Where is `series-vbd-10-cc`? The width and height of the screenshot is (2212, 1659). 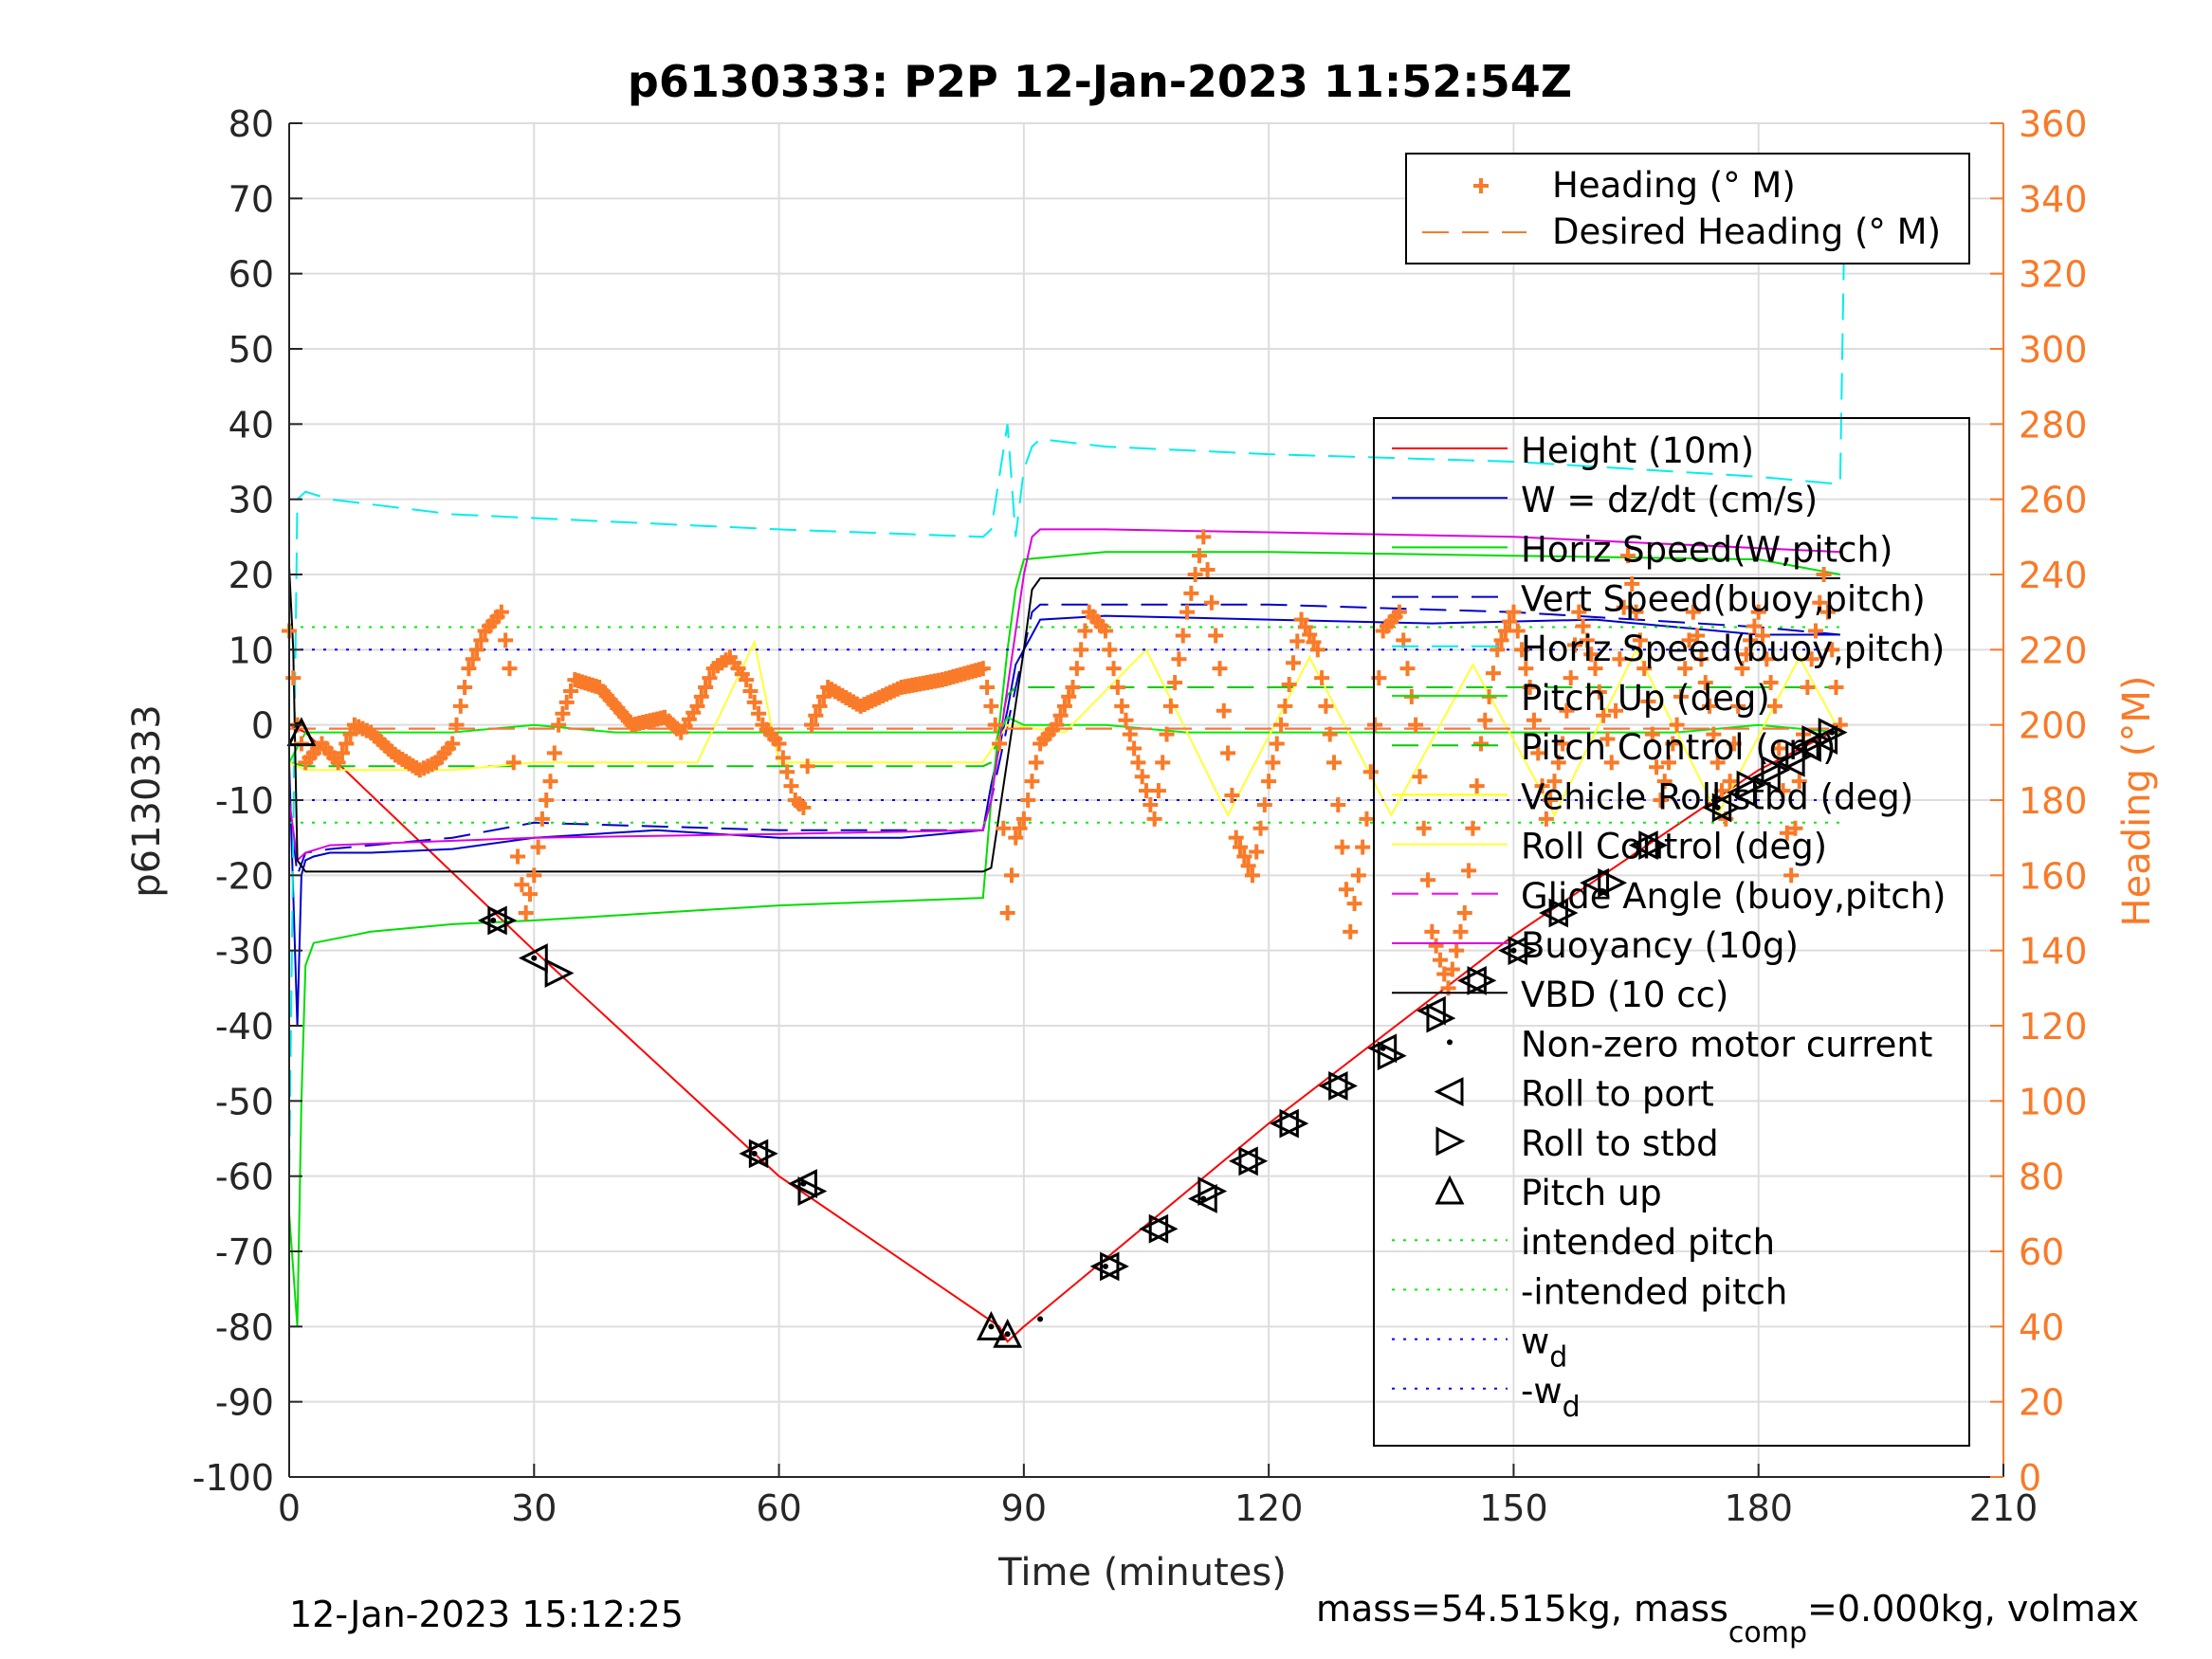 series-vbd-10-cc is located at coordinates (1064, 720).